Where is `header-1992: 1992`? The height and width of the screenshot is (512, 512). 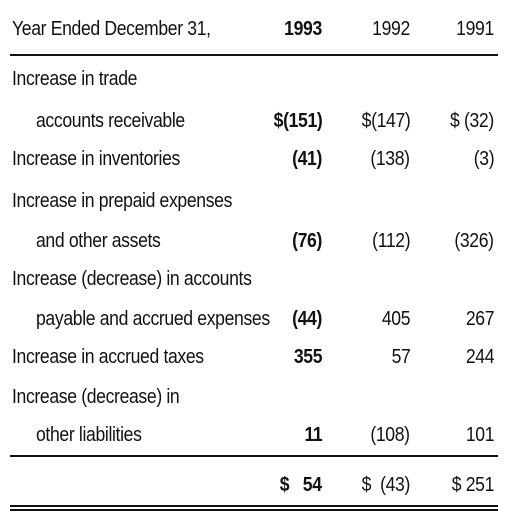
header-1992: 1992 is located at coordinates (391, 29).